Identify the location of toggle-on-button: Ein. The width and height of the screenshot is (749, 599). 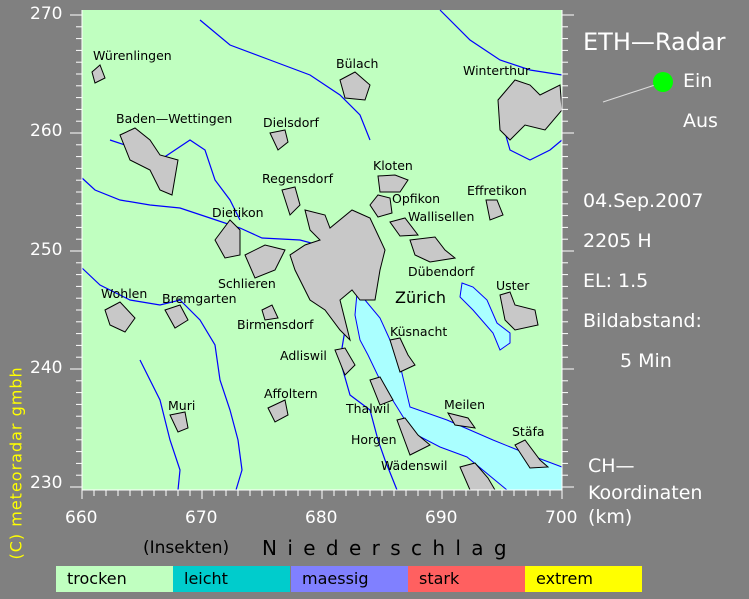
(698, 81).